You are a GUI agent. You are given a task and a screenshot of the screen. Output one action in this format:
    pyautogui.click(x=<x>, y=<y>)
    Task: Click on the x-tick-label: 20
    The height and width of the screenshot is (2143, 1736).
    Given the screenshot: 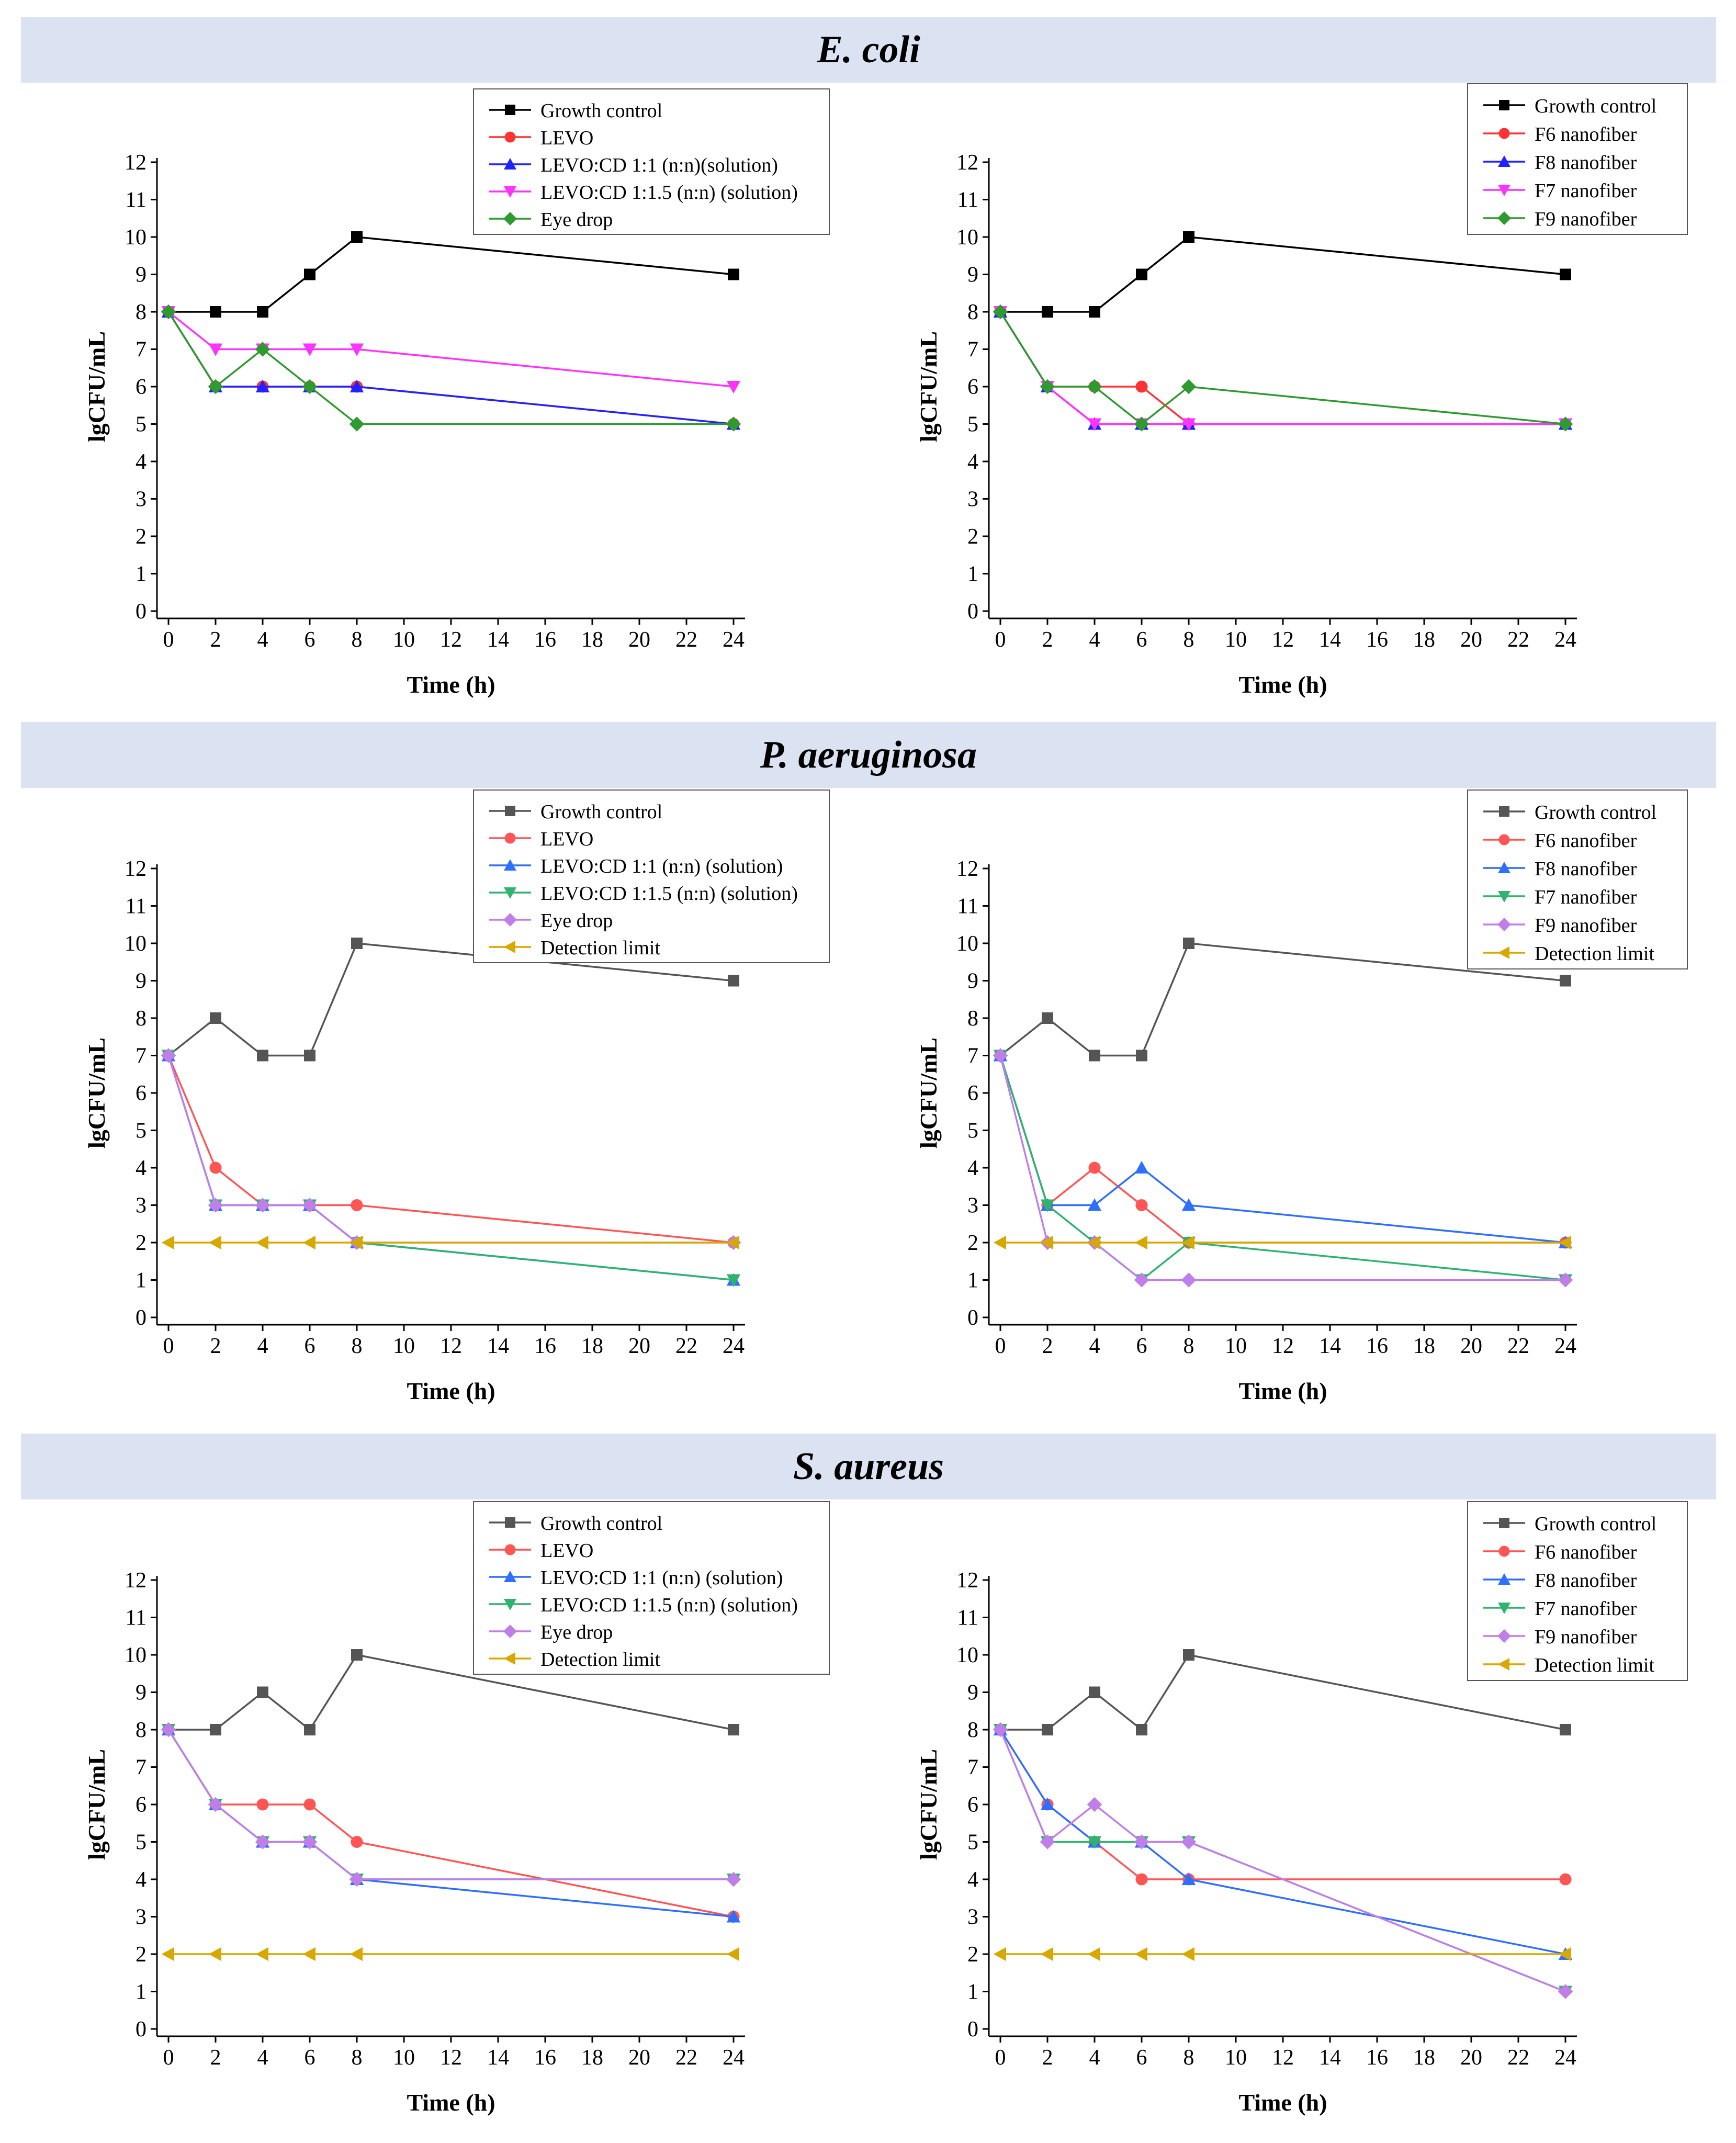 What is the action you would take?
    pyautogui.click(x=1471, y=2058)
    